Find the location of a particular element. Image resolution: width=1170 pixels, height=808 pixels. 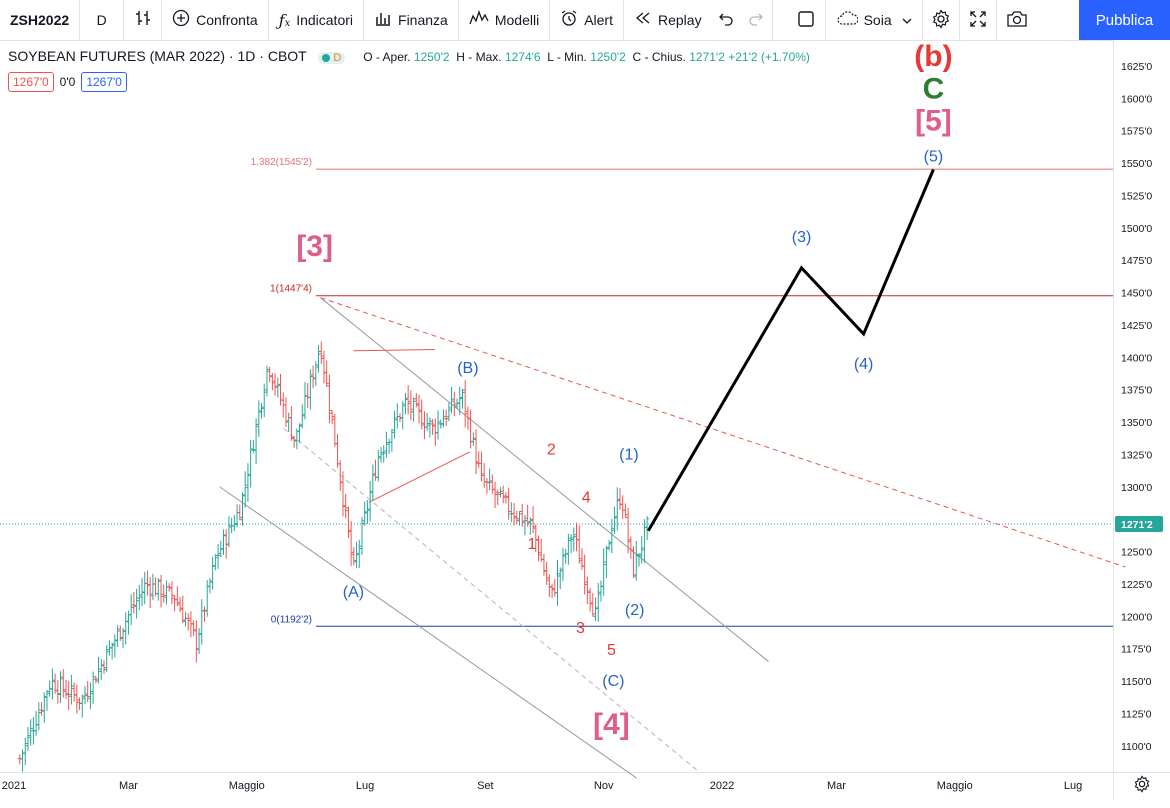

pattern-icon is located at coordinates (479, 20).